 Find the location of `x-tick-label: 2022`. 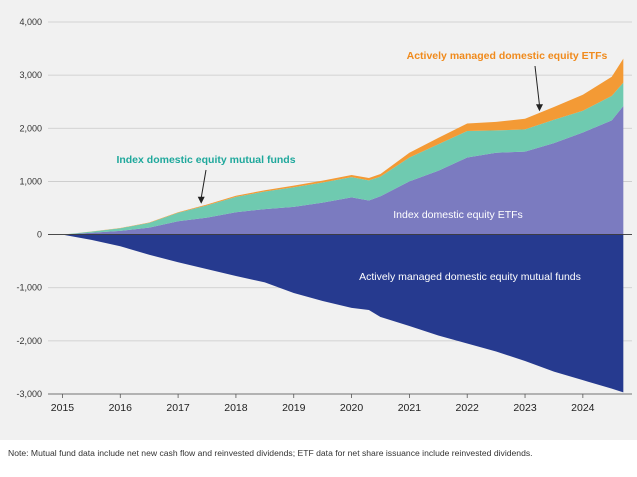

x-tick-label: 2022 is located at coordinates (468, 408).